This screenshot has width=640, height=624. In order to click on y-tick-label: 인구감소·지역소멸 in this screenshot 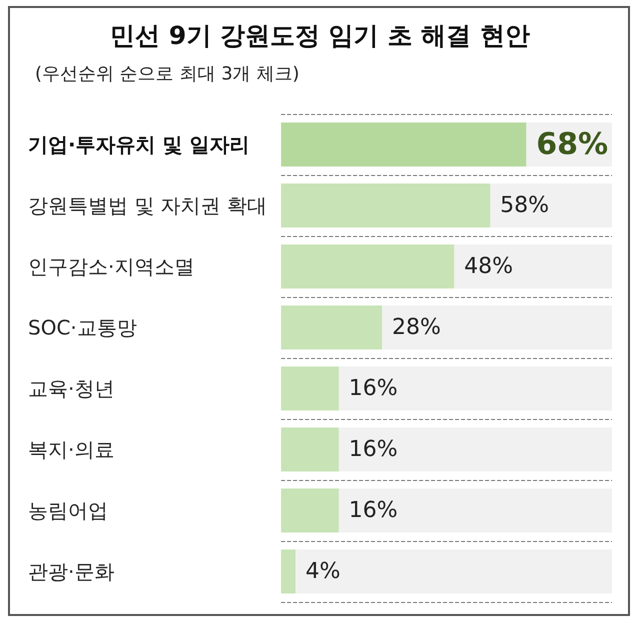, I will do `click(111, 266)`.